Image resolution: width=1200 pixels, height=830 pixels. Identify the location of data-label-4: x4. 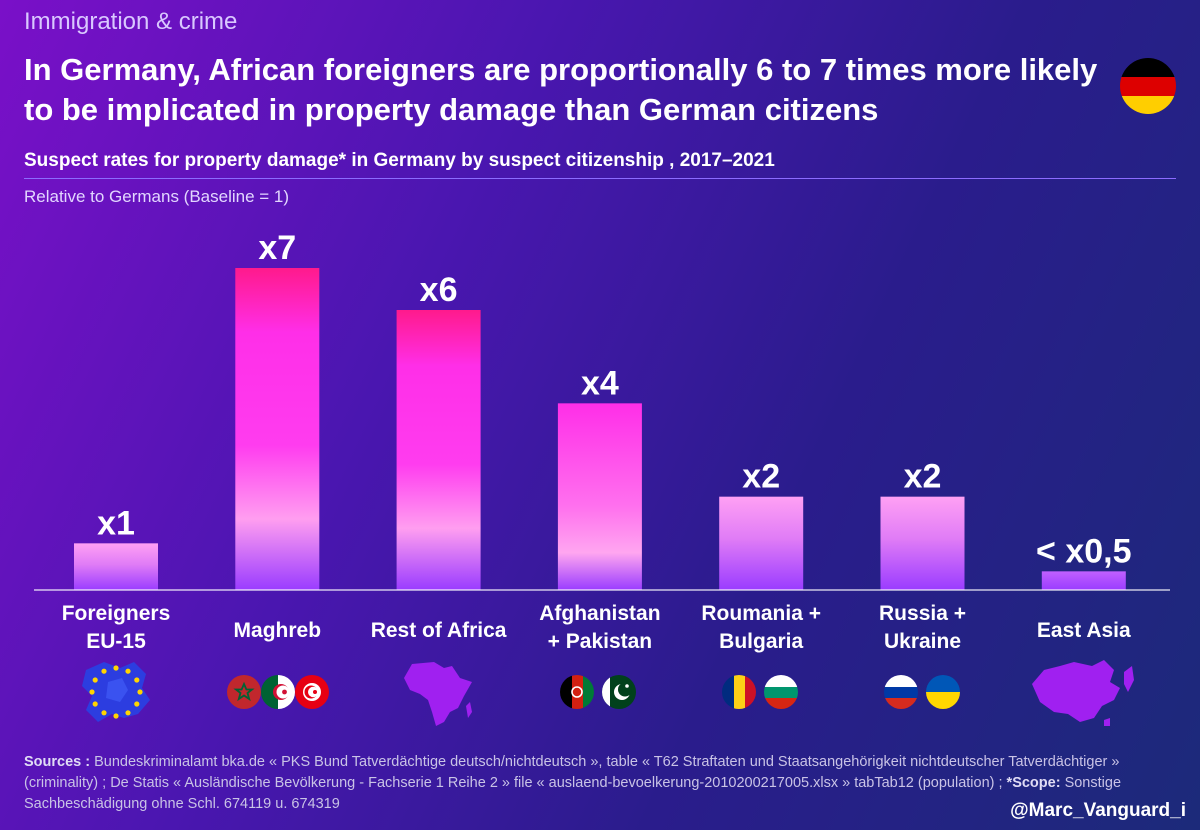
(600, 383).